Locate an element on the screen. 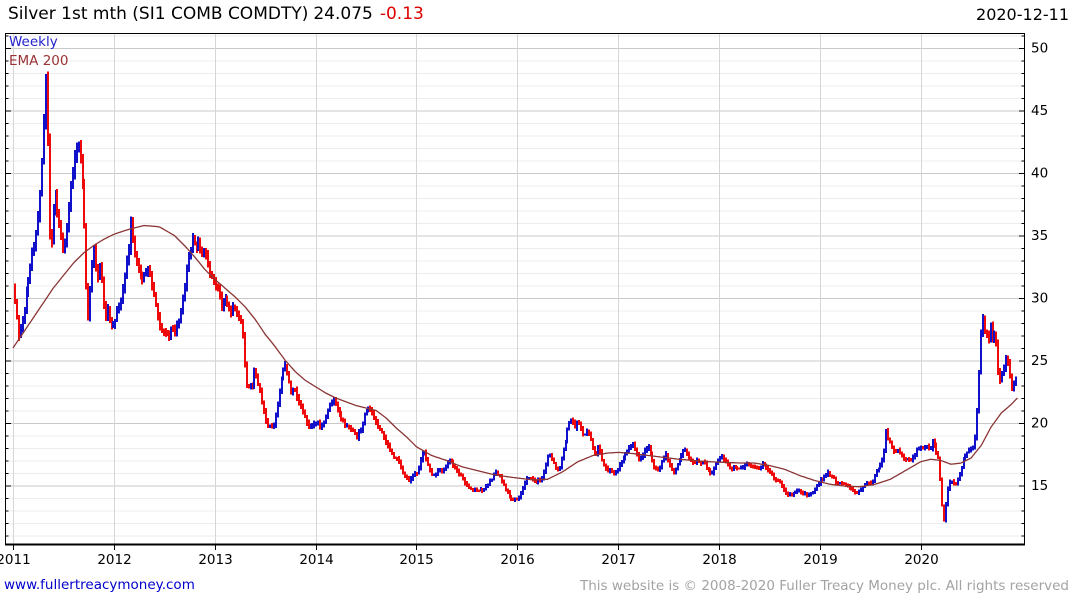 The image size is (1075, 600). svg-text: 45 is located at coordinates (1039, 111).